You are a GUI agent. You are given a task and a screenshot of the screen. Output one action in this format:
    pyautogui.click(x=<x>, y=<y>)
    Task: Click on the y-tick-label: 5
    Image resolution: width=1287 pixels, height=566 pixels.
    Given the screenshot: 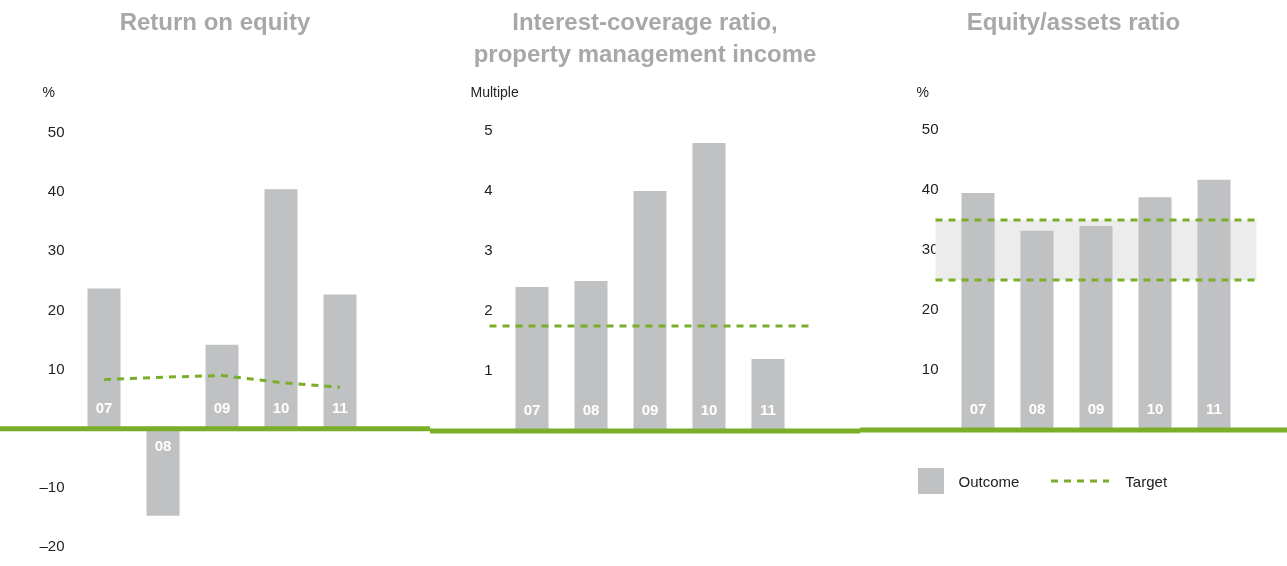 What is the action you would take?
    pyautogui.click(x=488, y=130)
    